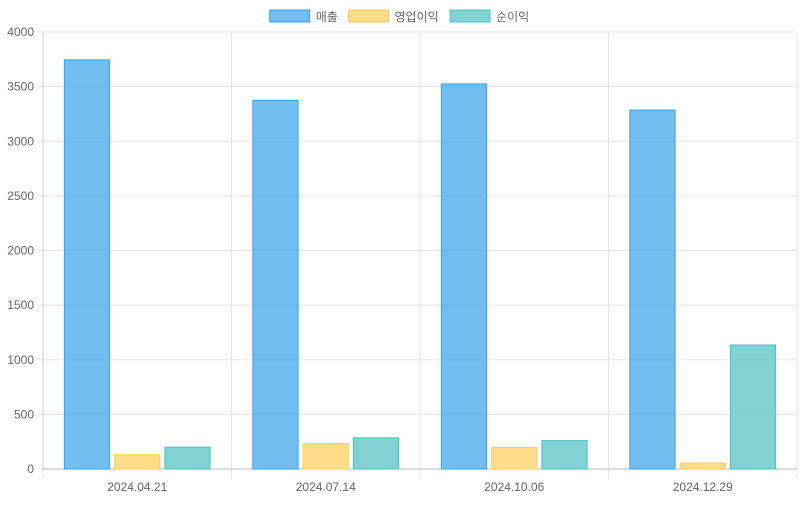  Describe the element at coordinates (393, 16) in the screenshot. I see `legend-item: 영업이익` at that location.